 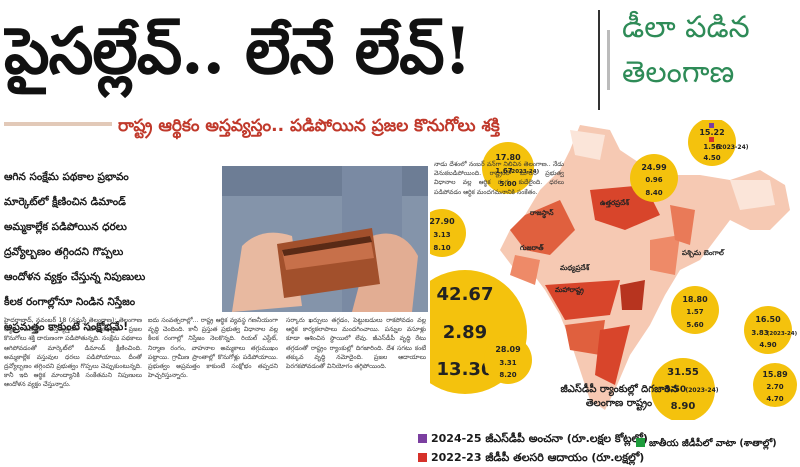 What do you see at coordinates (422, 457) in the screenshot?
I see `legend-swatch-red` at bounding box center [422, 457].